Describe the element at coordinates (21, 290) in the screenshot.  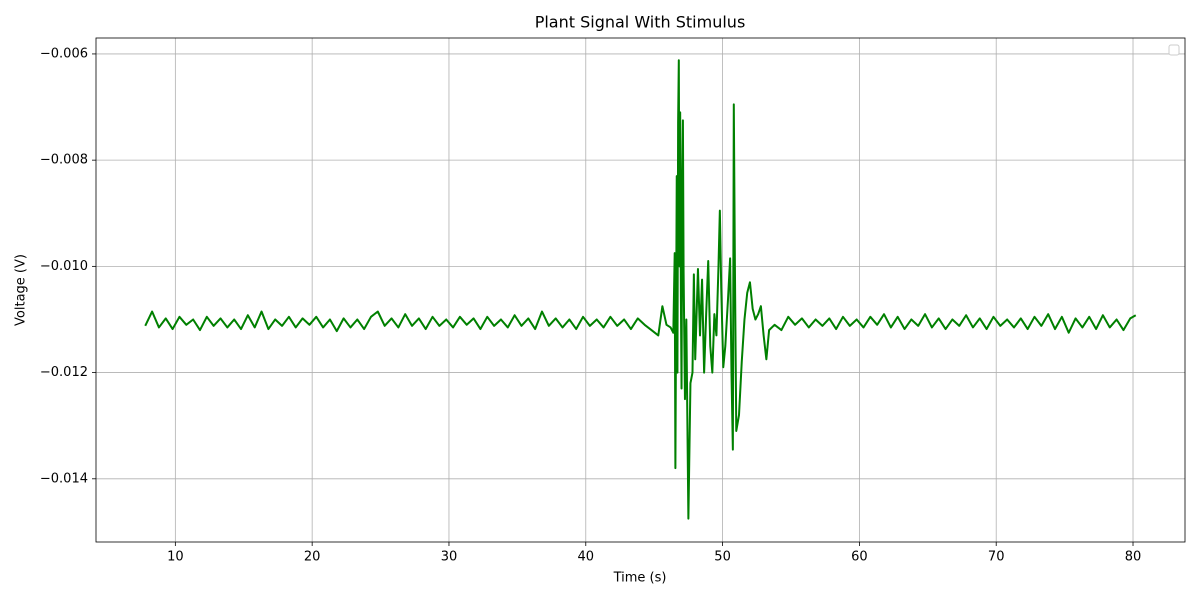
I see `y-axis-label: Voltage (V)` at that location.